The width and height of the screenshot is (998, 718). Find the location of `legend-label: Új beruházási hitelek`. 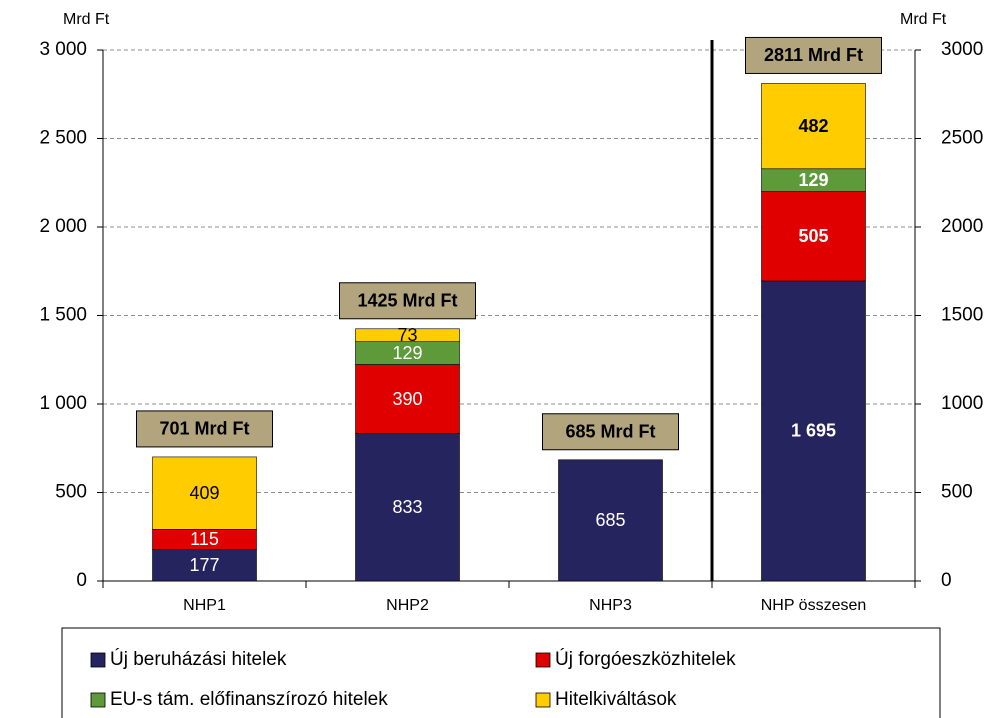

legend-label: Új beruházási hitelek is located at coordinates (198, 659).